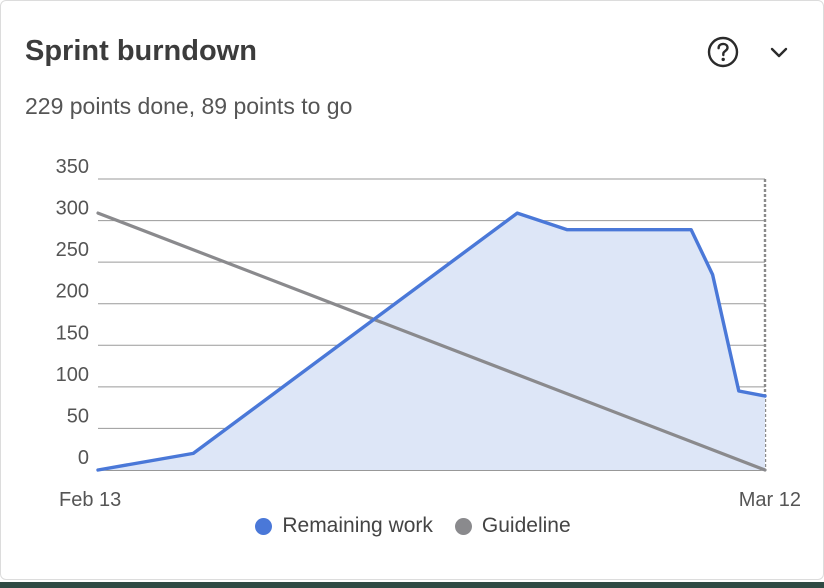 The height and width of the screenshot is (588, 824). Describe the element at coordinates (72, 209) in the screenshot. I see `y-tick-label: 300` at that location.